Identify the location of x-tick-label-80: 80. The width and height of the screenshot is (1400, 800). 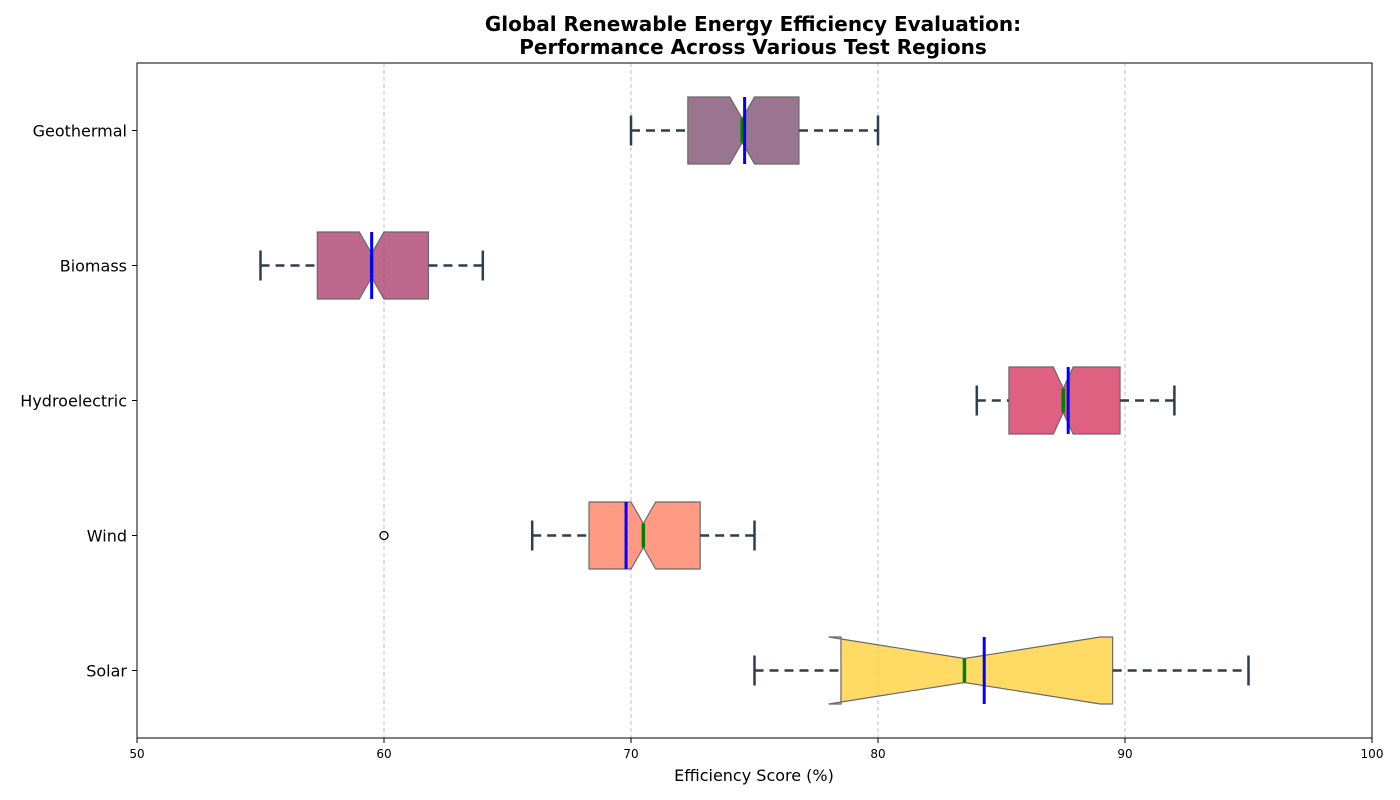
(877, 754).